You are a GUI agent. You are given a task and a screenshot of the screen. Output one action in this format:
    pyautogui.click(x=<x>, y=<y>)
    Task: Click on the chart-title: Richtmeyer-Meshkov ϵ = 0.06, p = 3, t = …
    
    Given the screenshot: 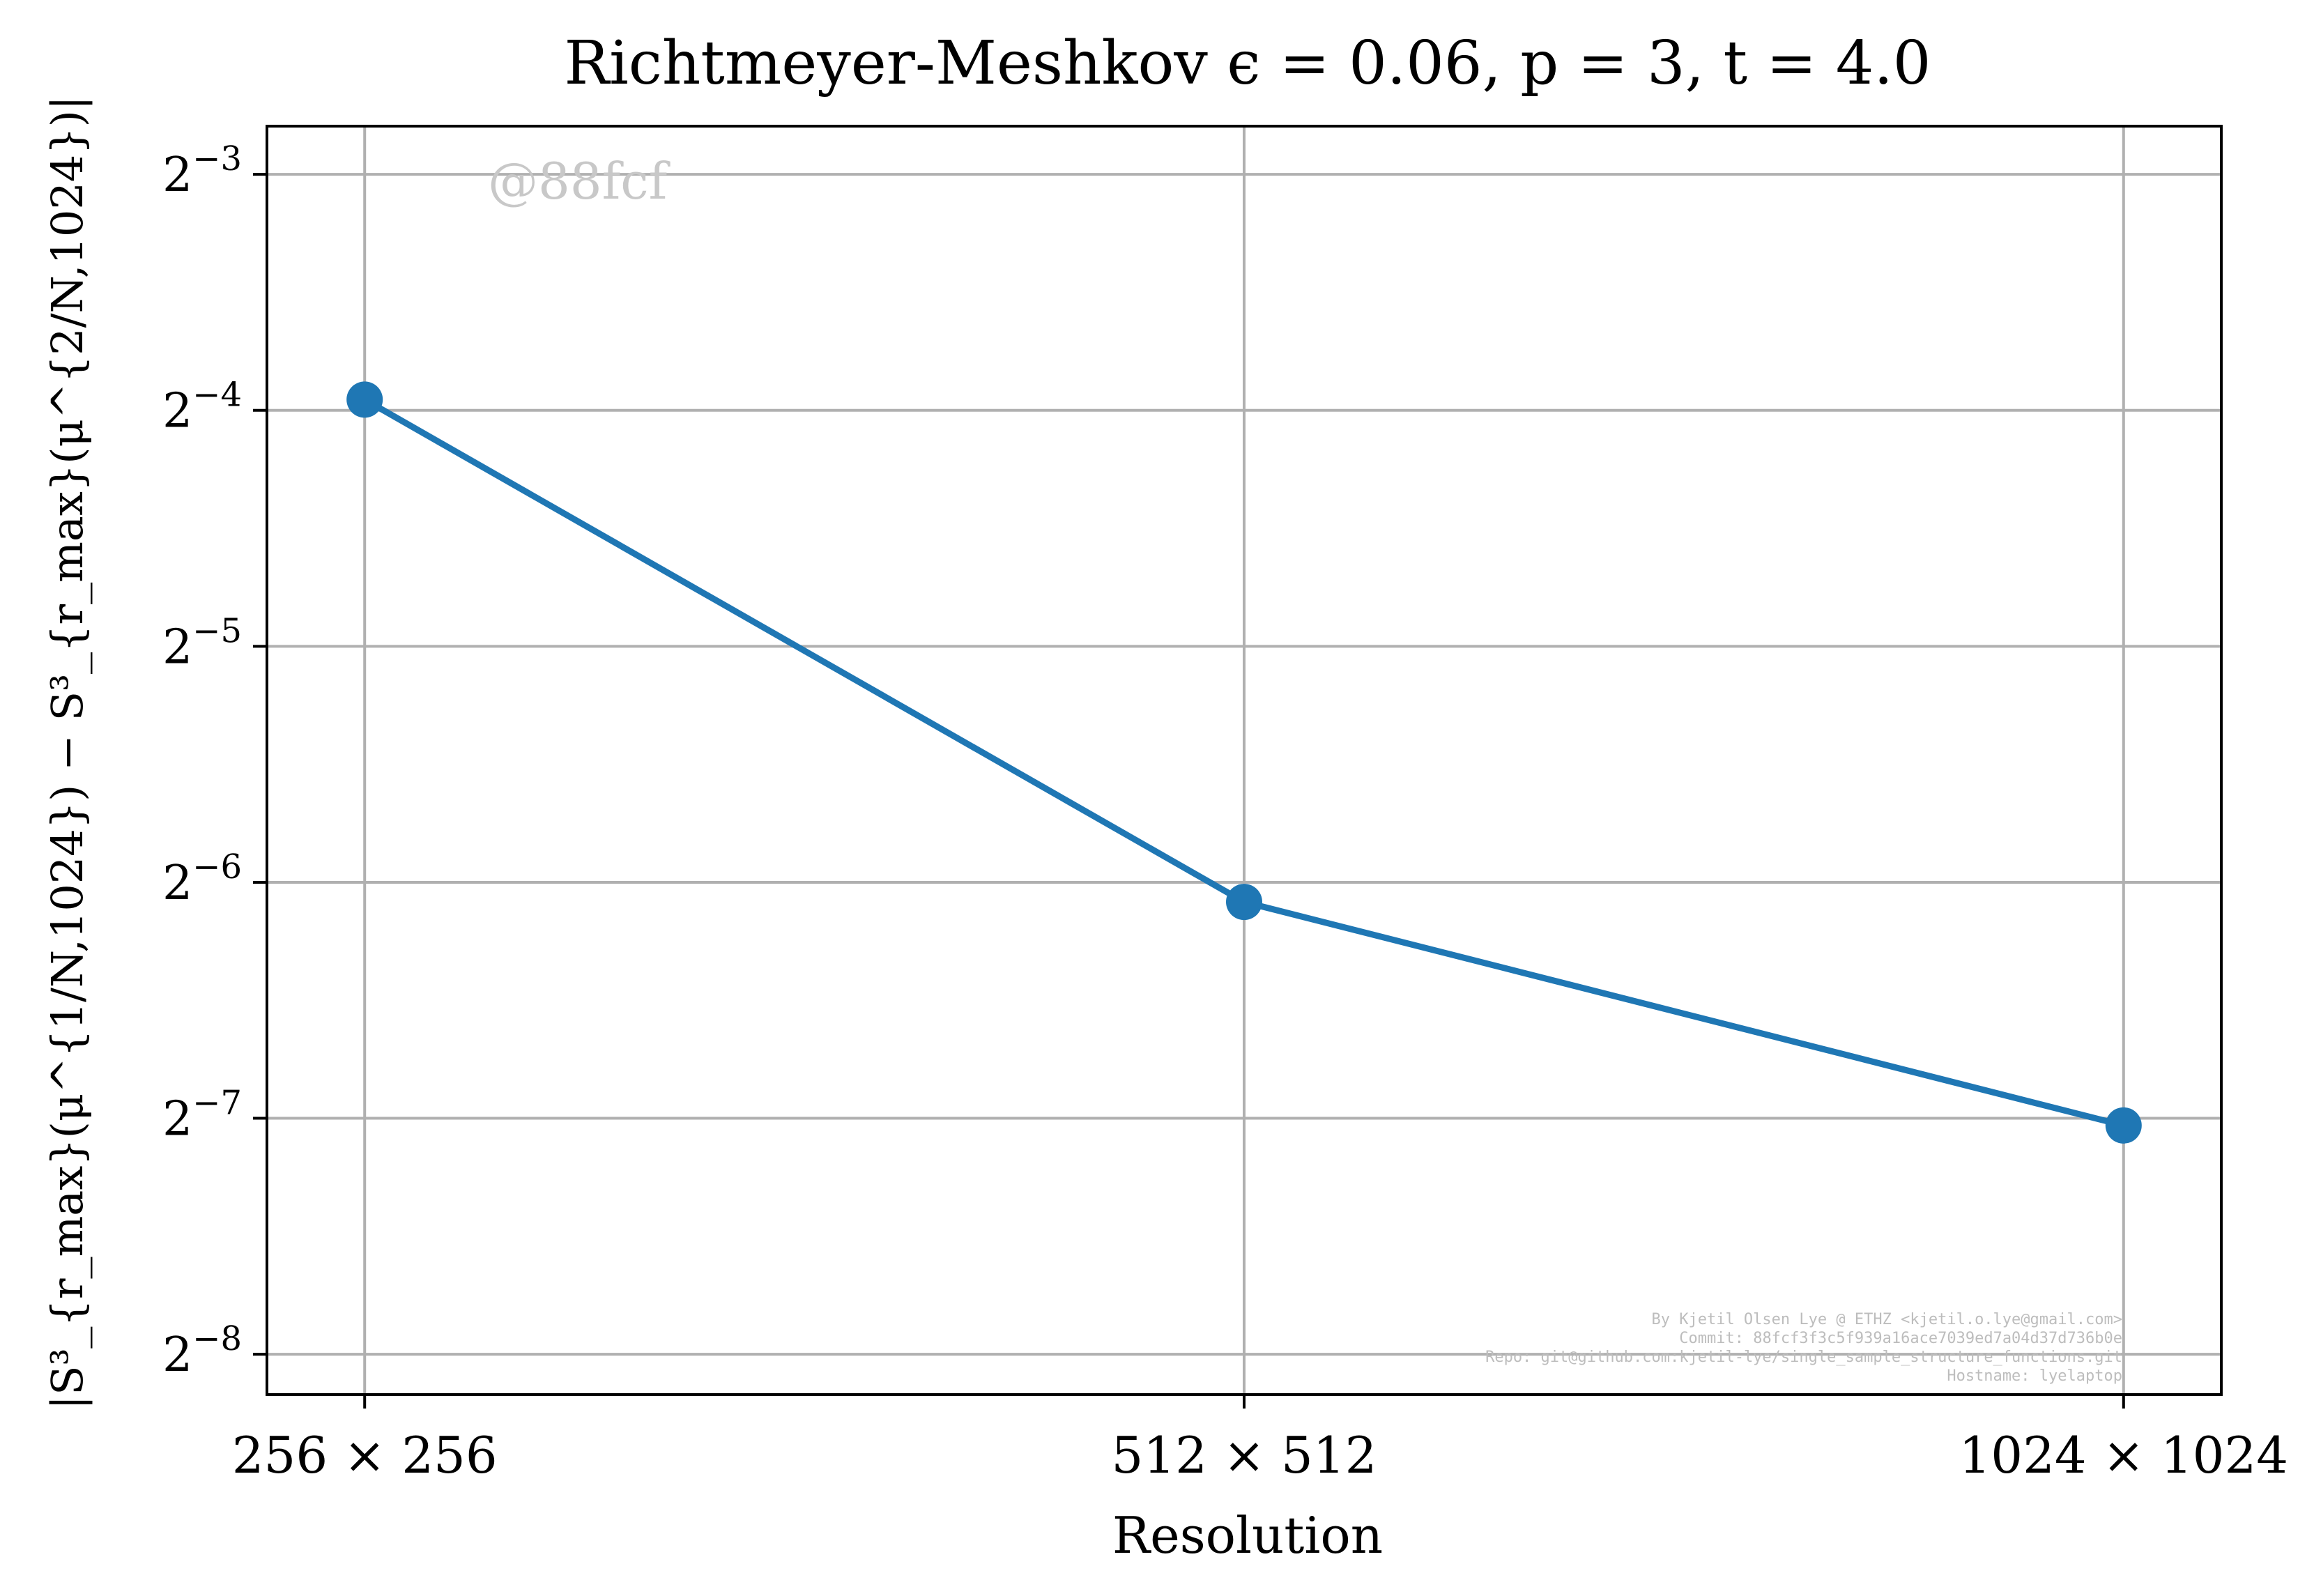 What is the action you would take?
    pyautogui.click(x=1247, y=63)
    